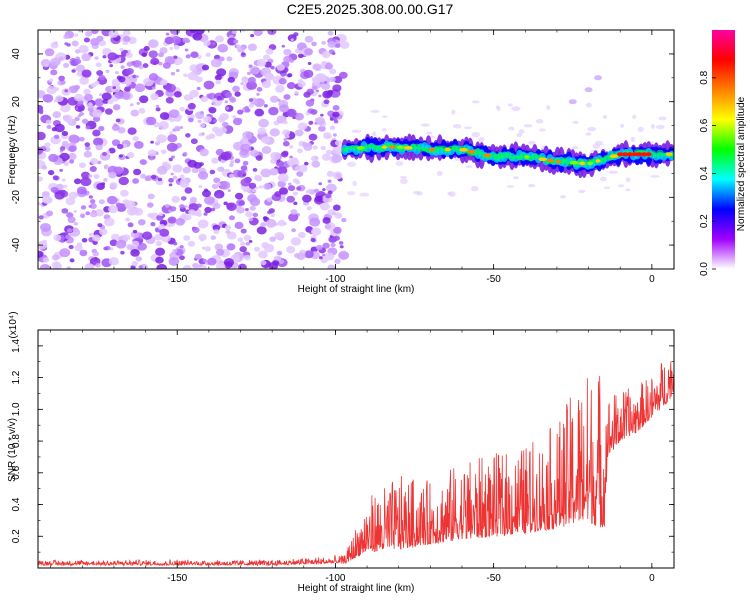 This screenshot has width=750, height=600. Describe the element at coordinates (177, 279) in the screenshot. I see `spectrogram-xtick-label: -150` at that location.